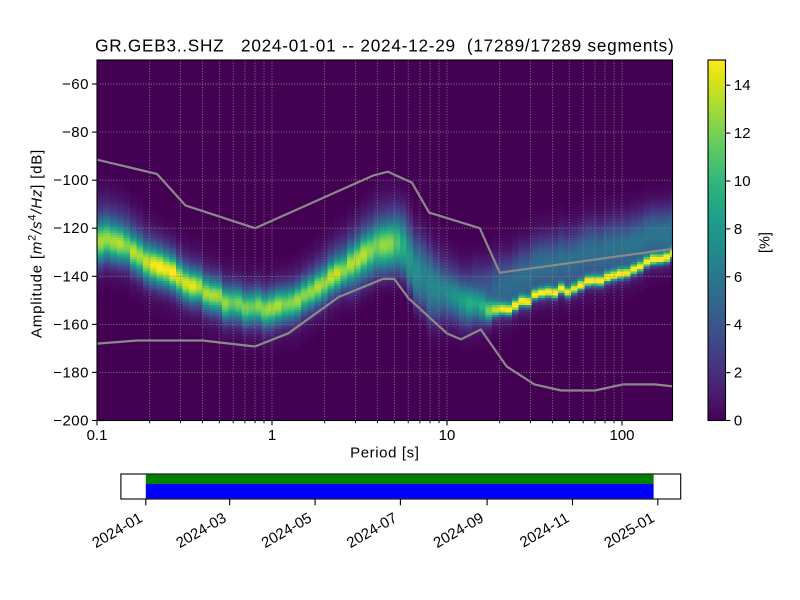 This screenshot has width=800, height=600. Describe the element at coordinates (71, 276) in the screenshot. I see `svg-text: −140` at that location.